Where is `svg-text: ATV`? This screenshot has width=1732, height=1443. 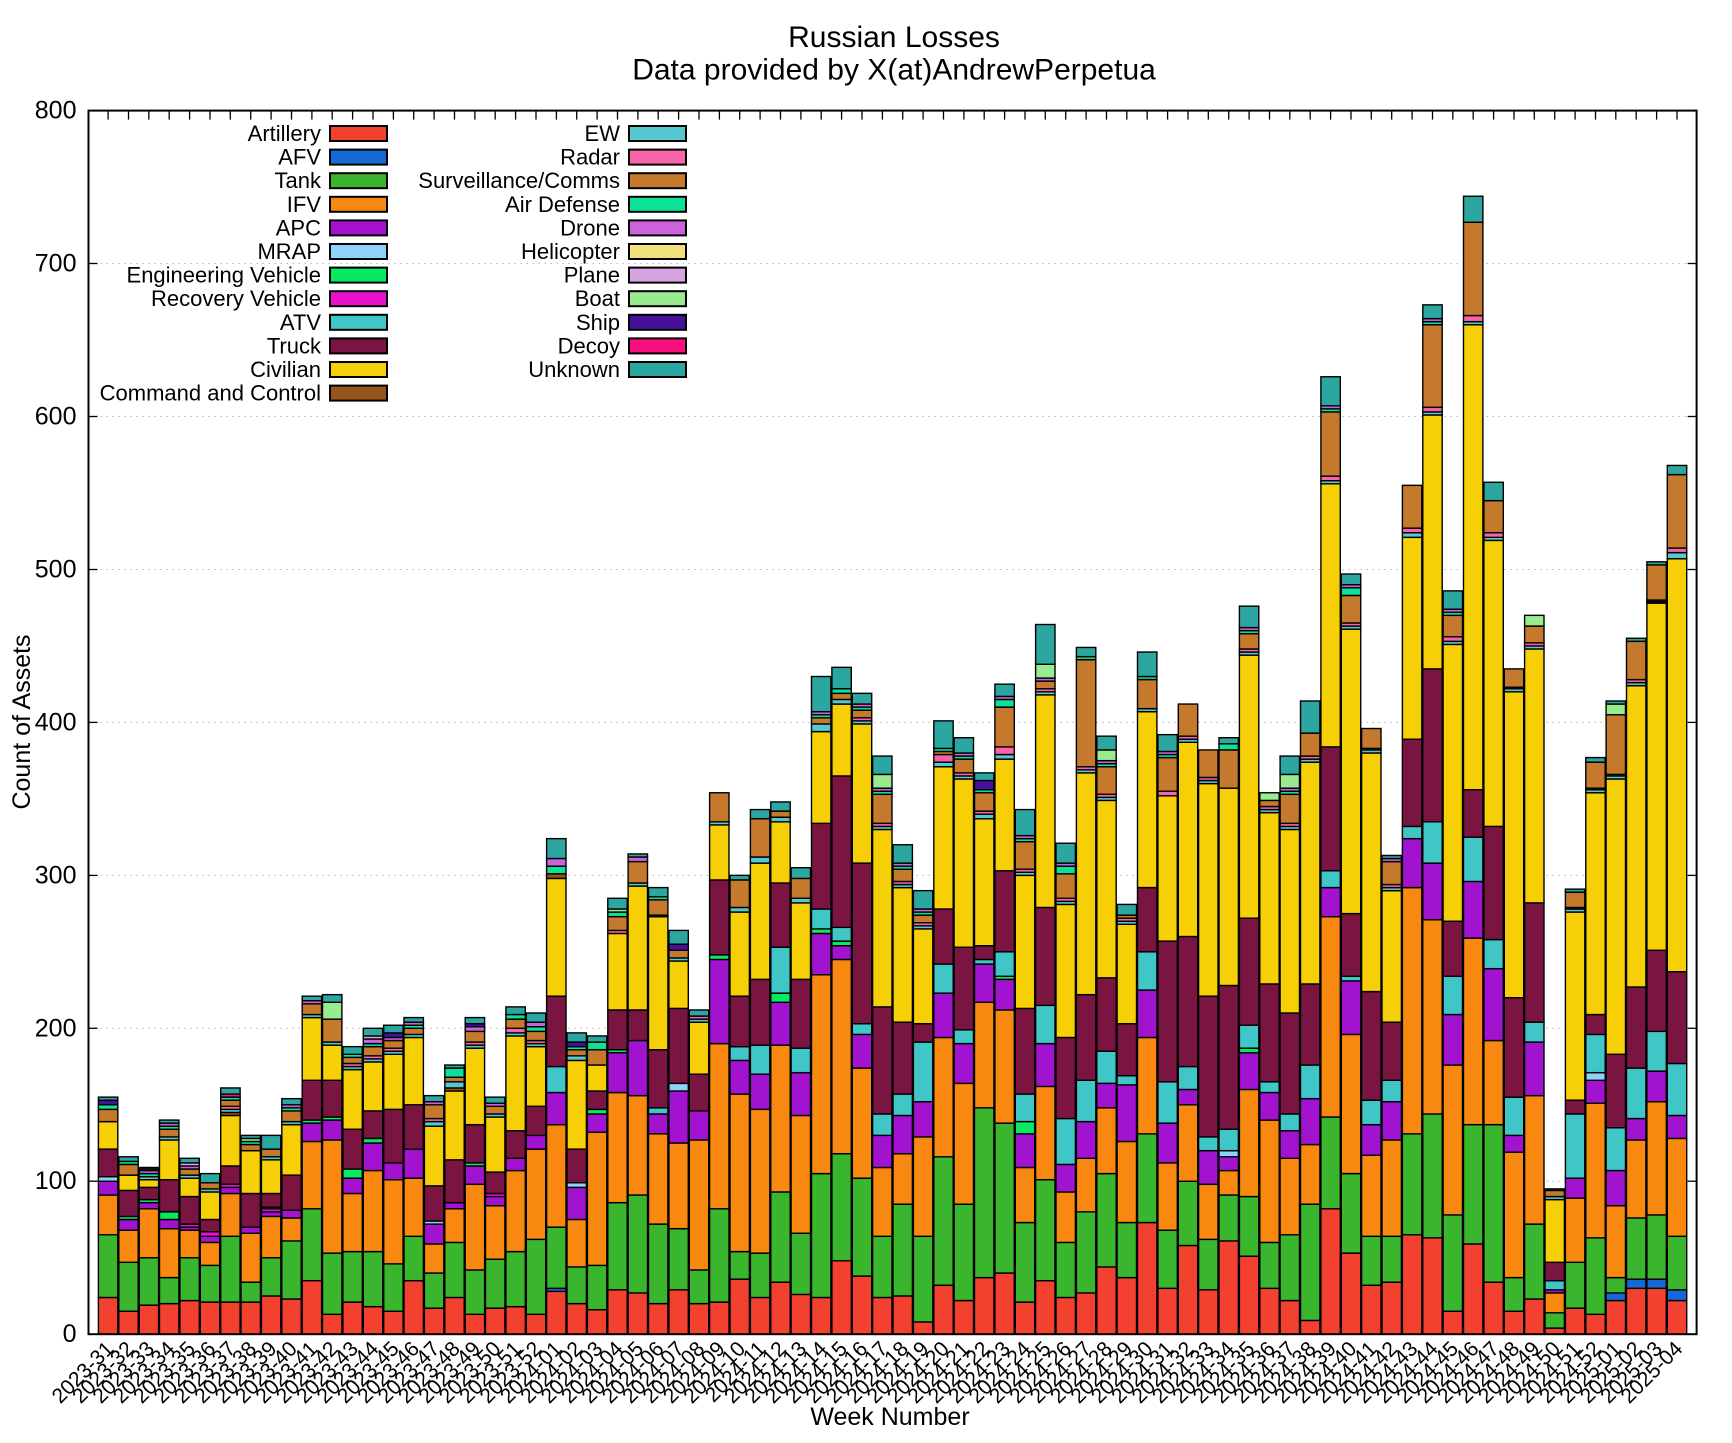 svg-text: ATV is located at coordinates (300, 322).